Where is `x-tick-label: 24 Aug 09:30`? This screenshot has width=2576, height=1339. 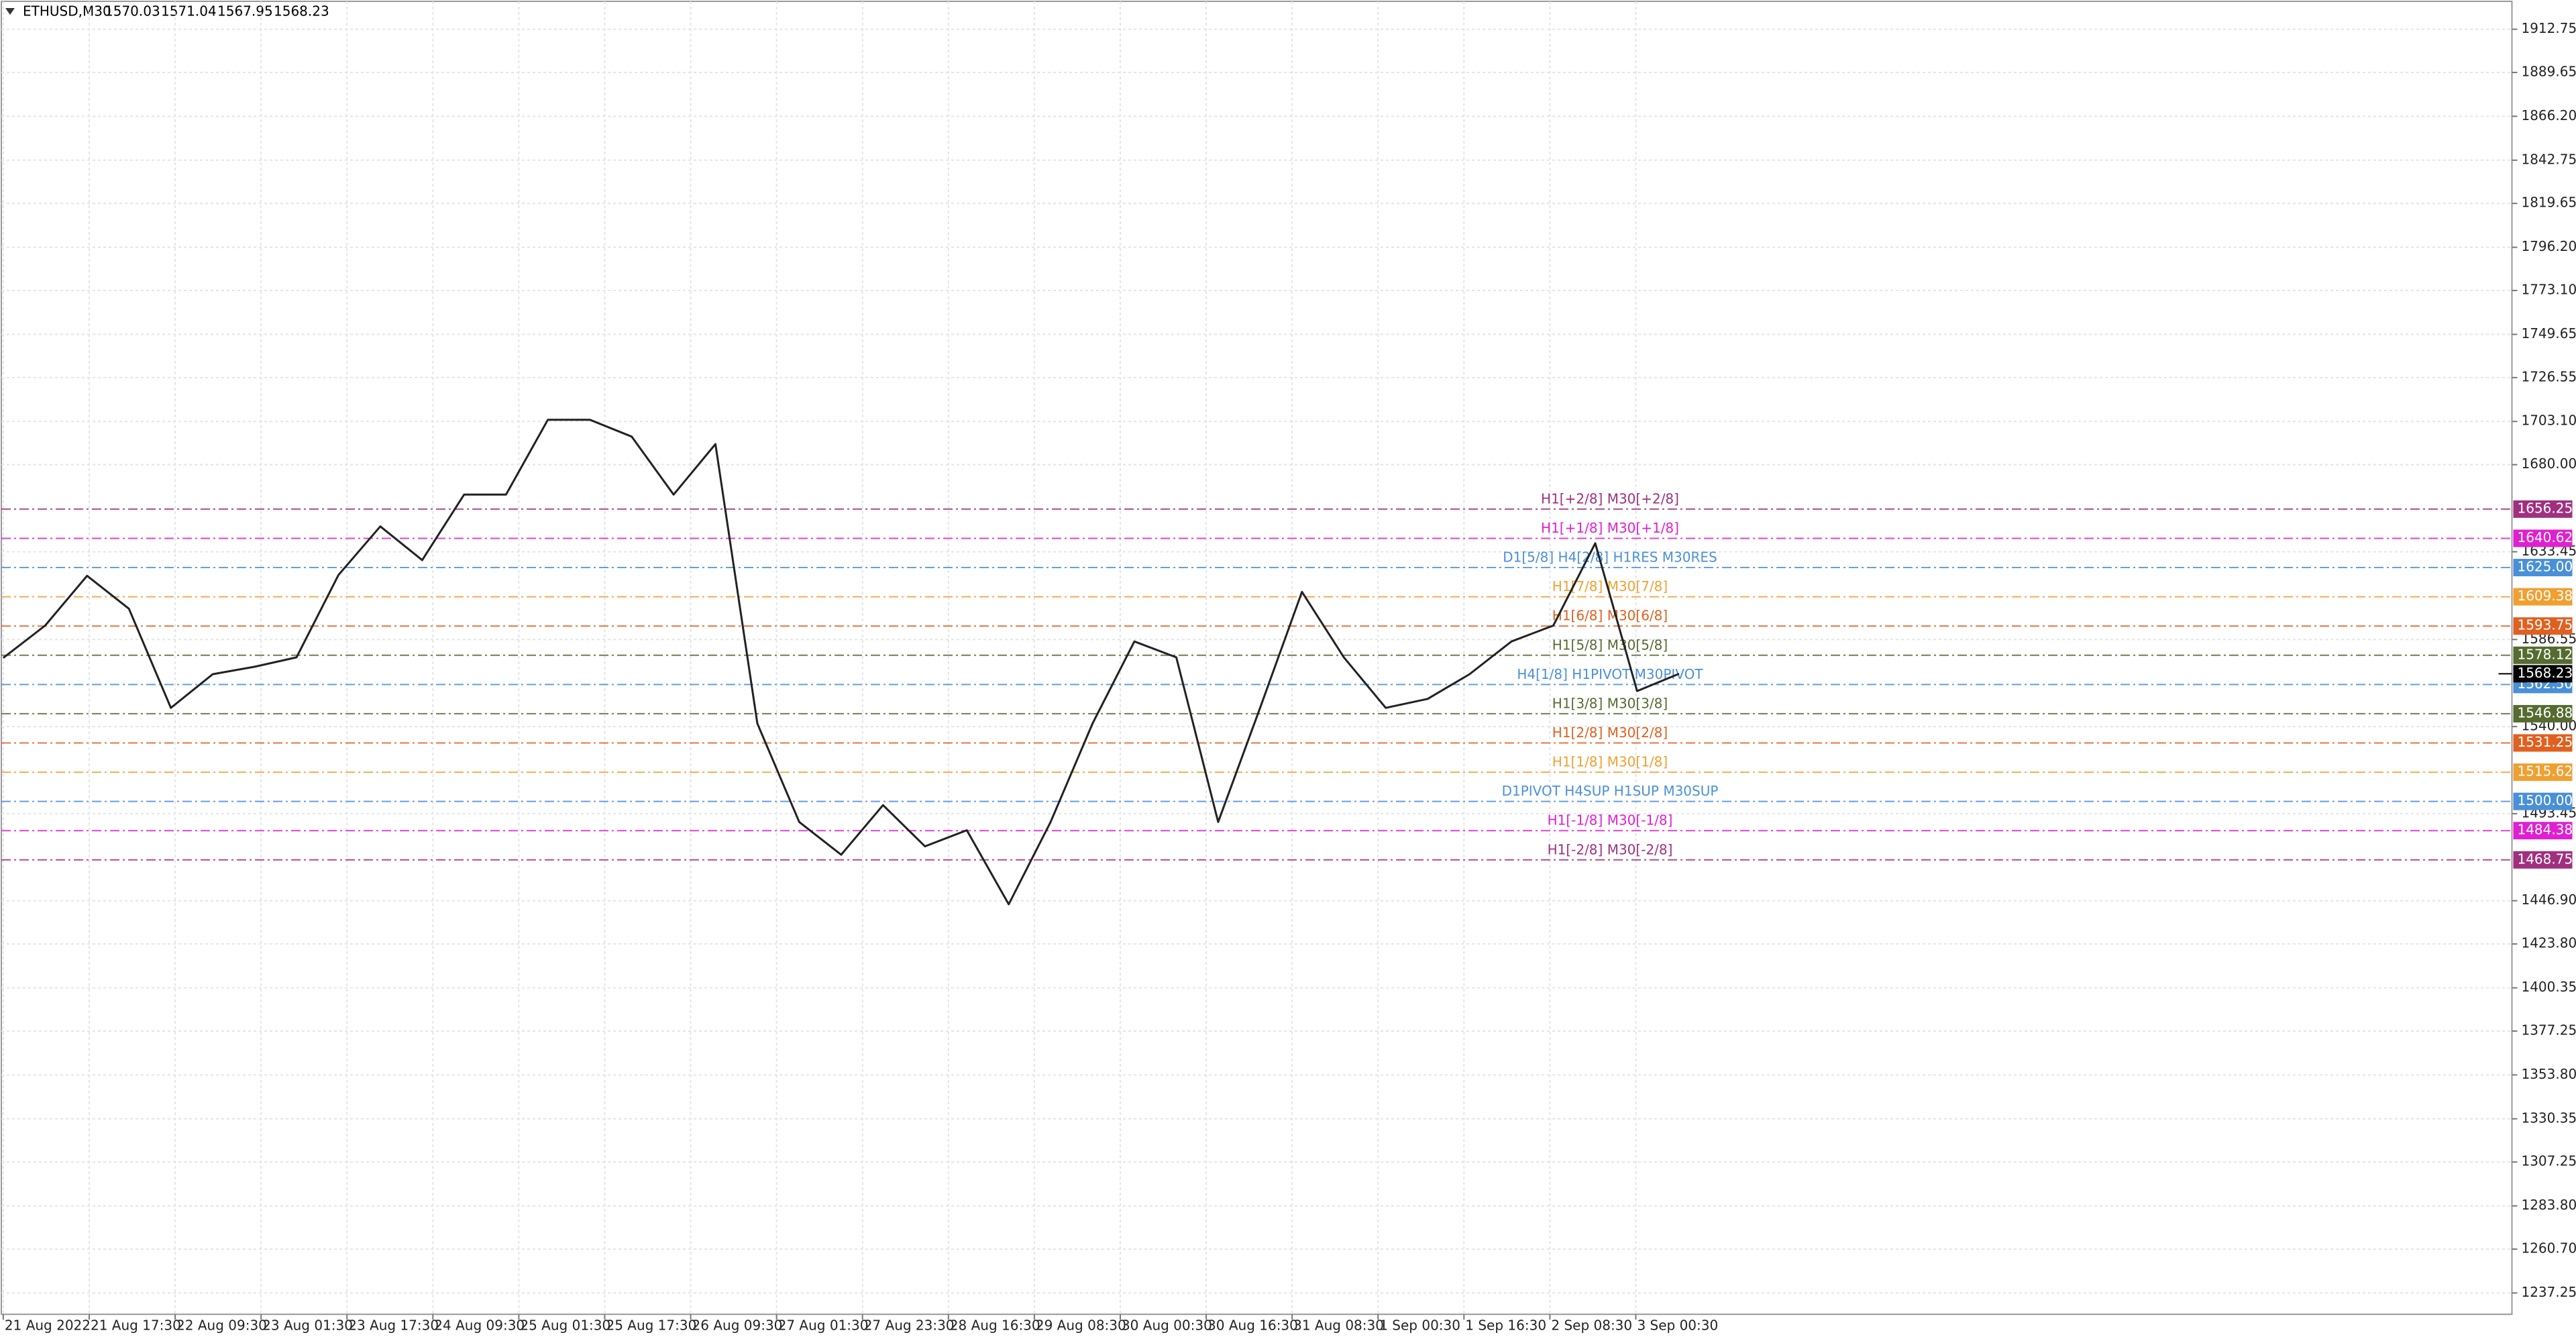 x-tick-label: 24 Aug 09:30 is located at coordinates (479, 1326).